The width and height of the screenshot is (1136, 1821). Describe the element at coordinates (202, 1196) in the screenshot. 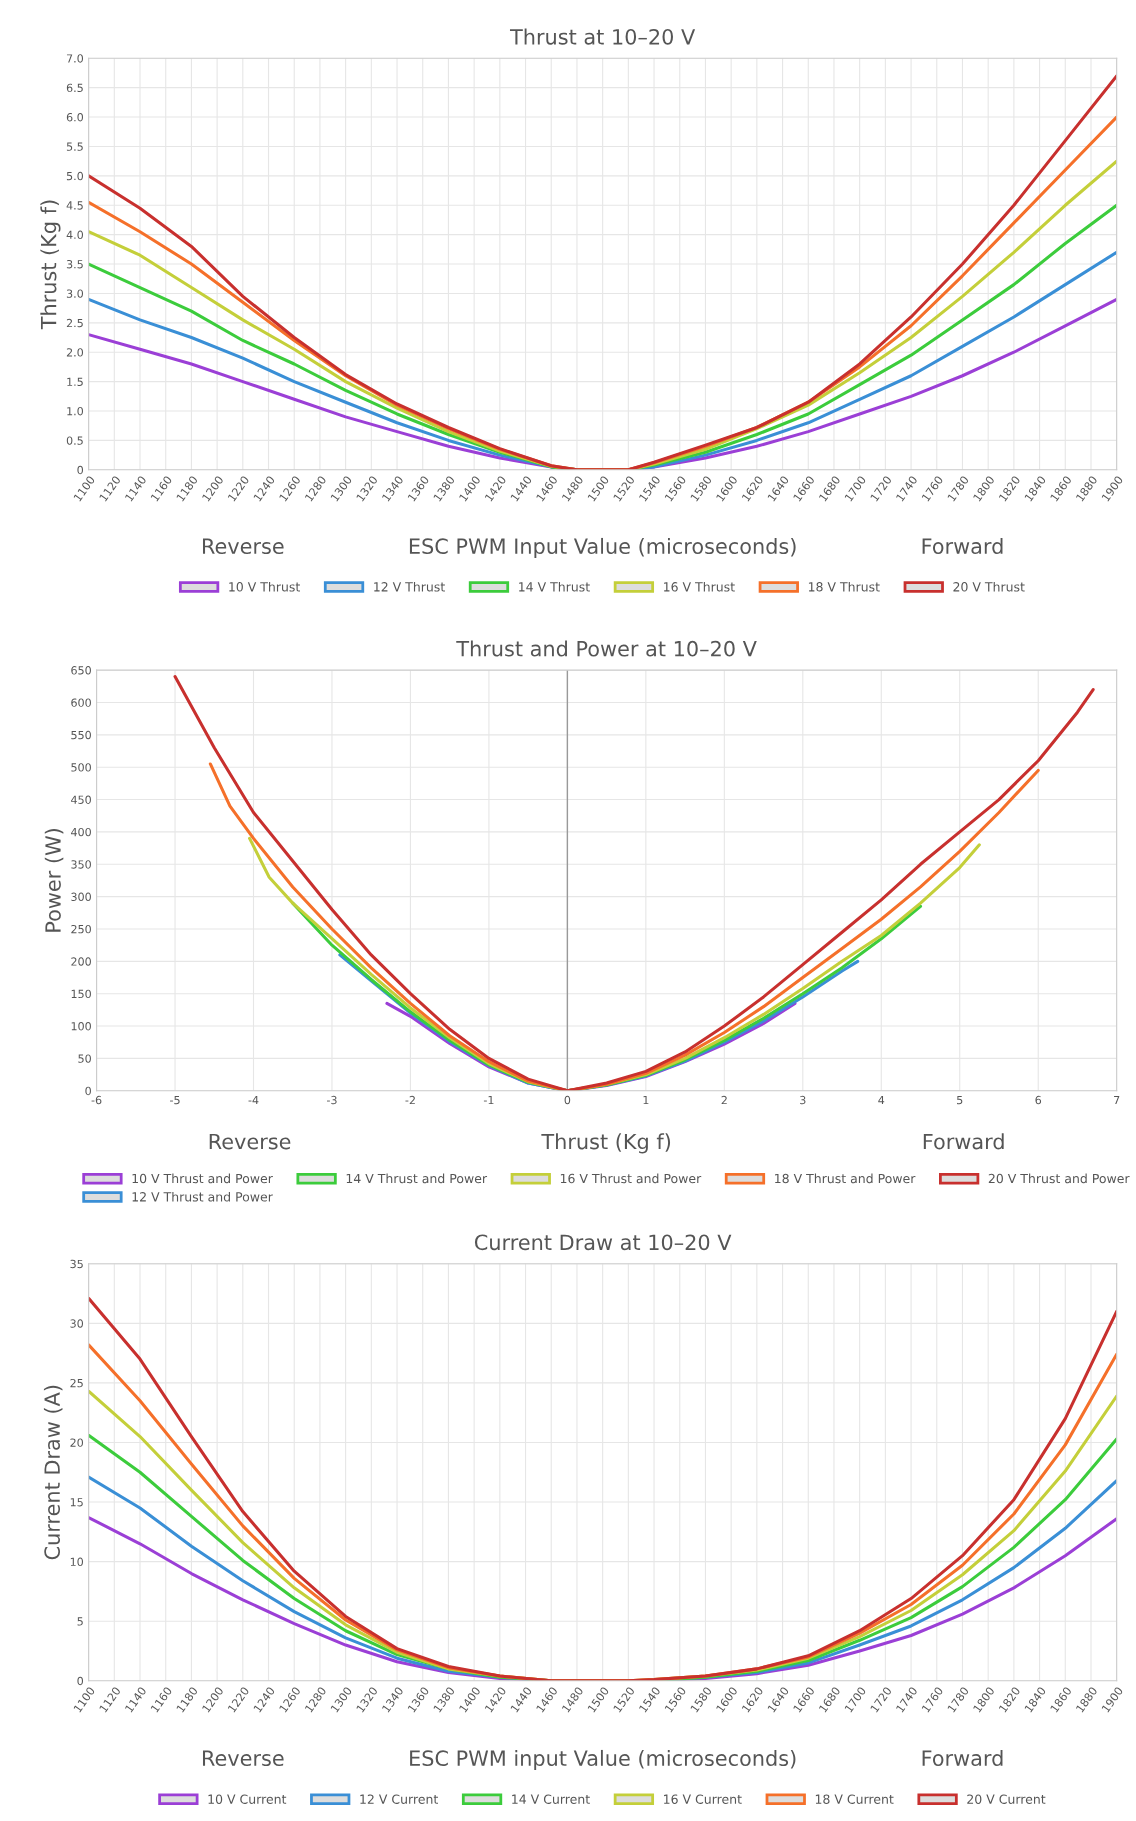

I see `legend-label: 12 V Thrust and Power` at that location.